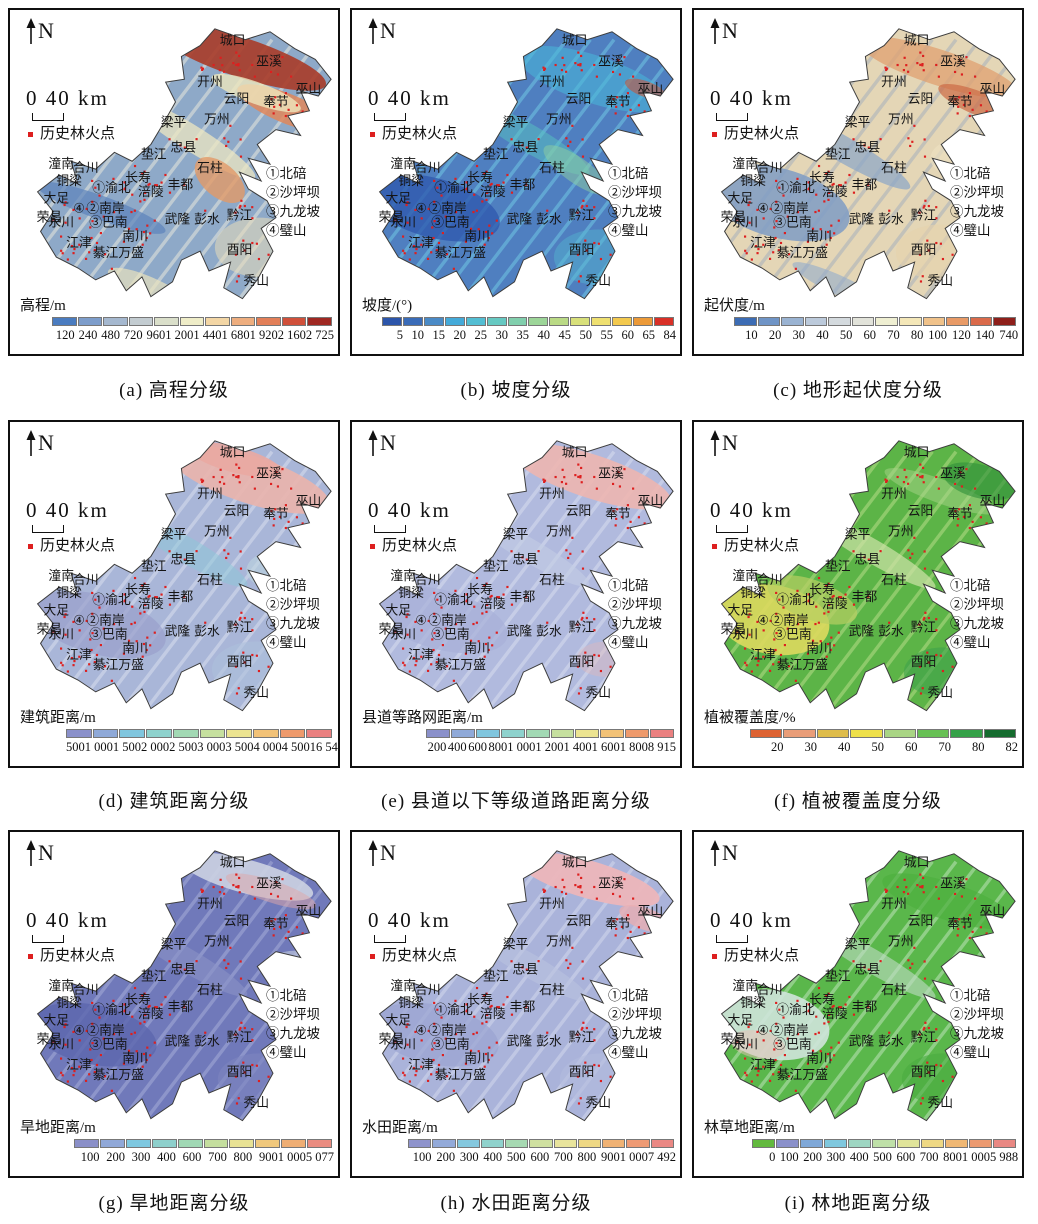  I want to click on colorbar-tick-label: 65, so click(649, 335).